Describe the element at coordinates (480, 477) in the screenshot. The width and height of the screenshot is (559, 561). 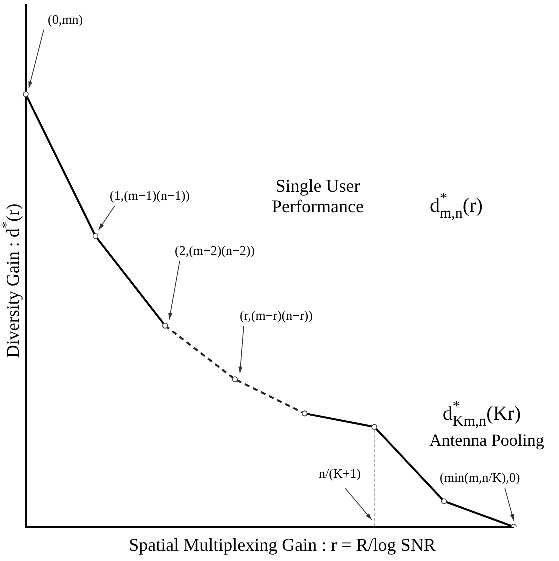
I see `annotation: (min(m,n/K),0)` at that location.